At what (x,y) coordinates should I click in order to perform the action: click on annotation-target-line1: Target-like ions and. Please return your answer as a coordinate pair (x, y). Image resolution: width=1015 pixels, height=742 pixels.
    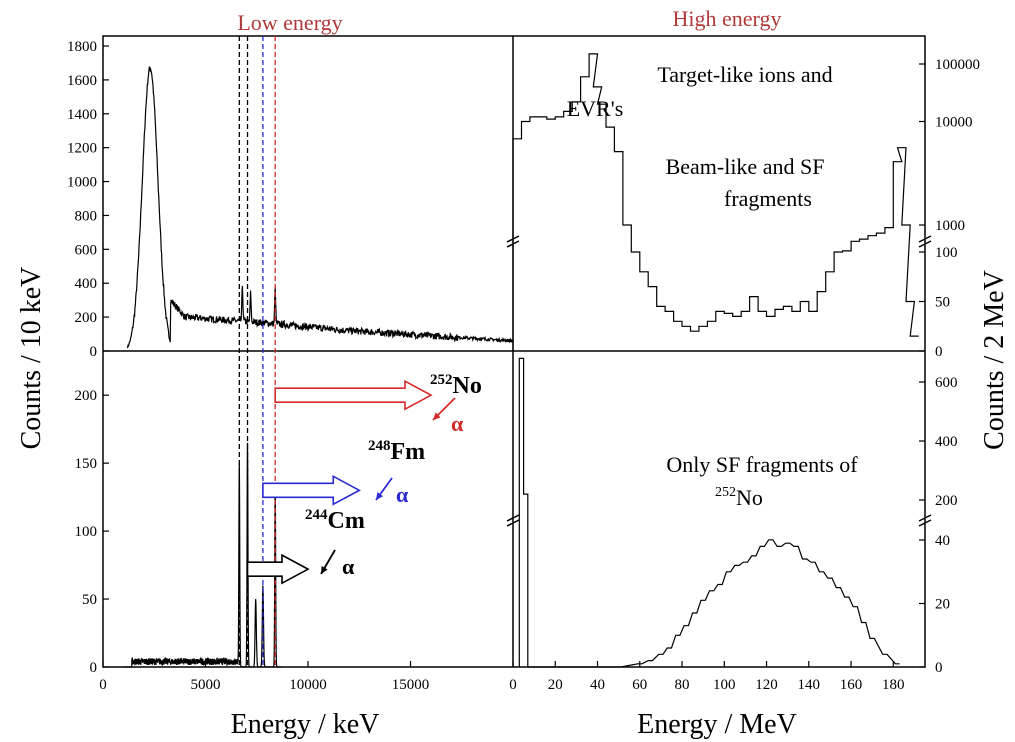
    Looking at the image, I should click on (744, 74).